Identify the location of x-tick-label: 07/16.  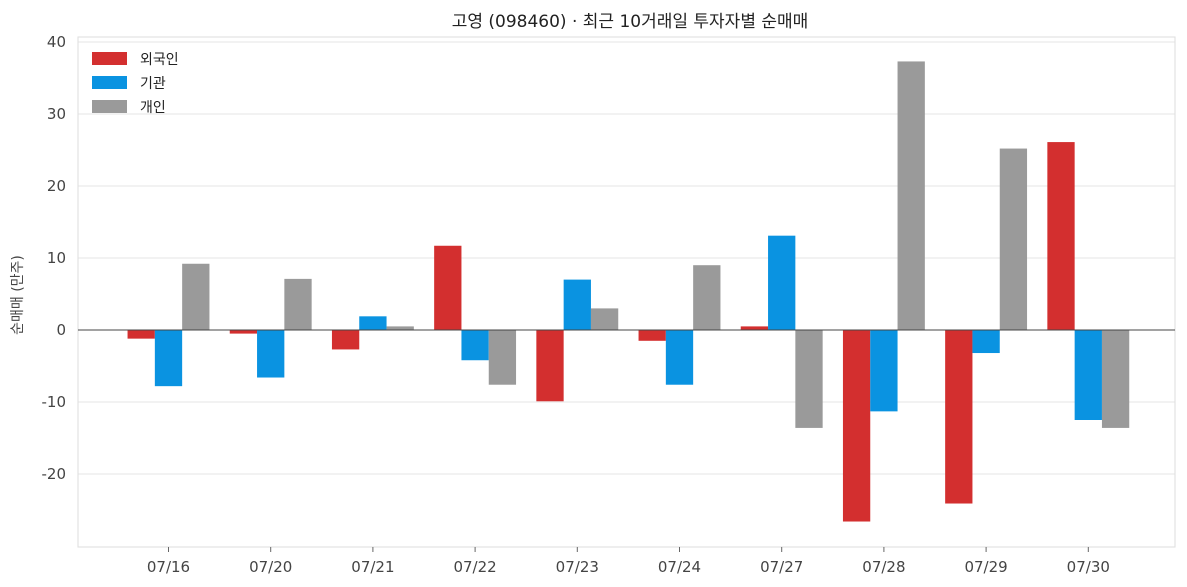
(168, 567).